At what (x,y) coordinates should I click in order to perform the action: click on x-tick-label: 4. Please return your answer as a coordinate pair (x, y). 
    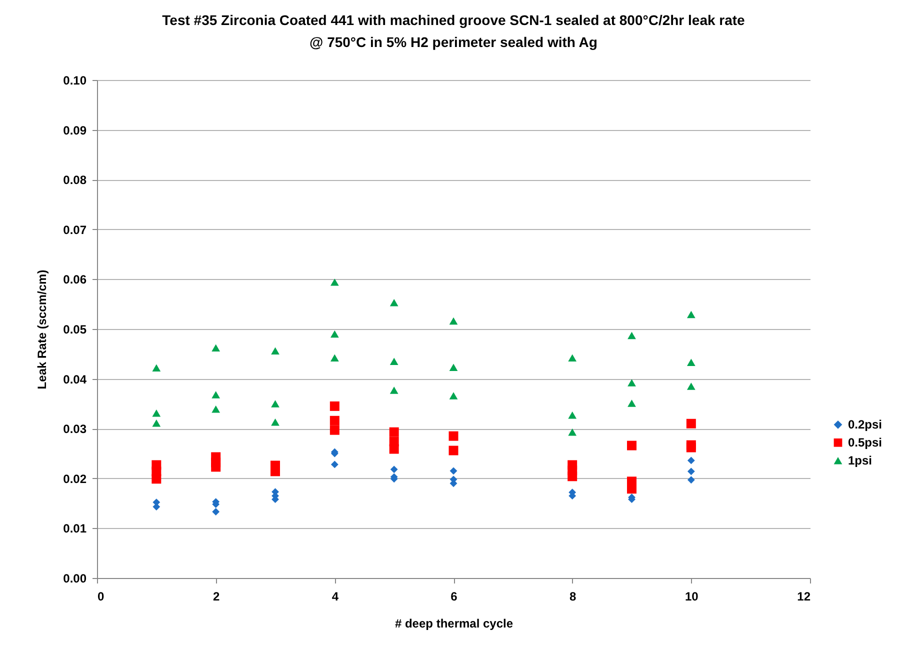
    Looking at the image, I should click on (335, 597).